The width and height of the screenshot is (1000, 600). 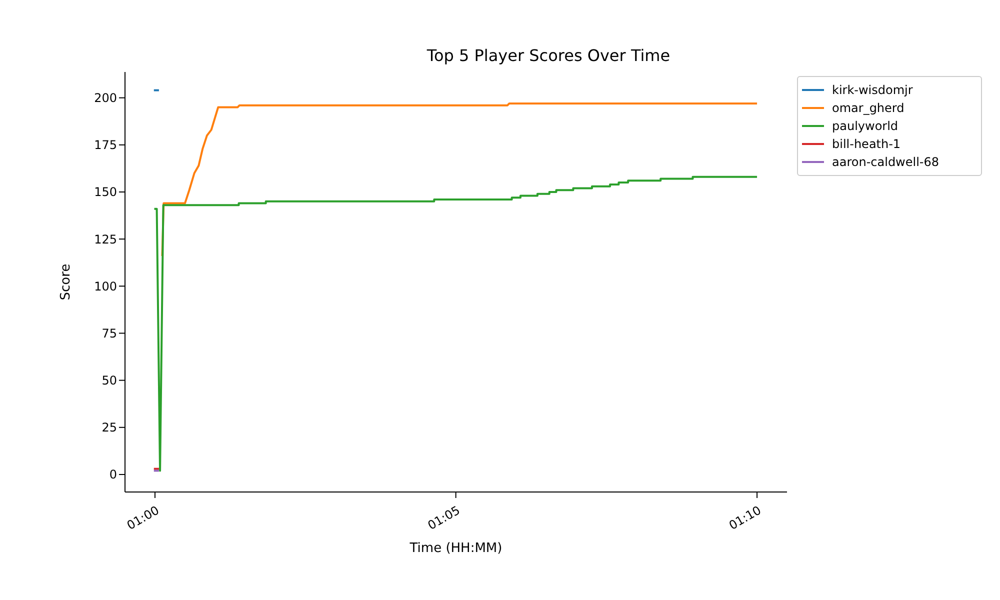 I want to click on y-tick-label: 50, so click(x=109, y=381).